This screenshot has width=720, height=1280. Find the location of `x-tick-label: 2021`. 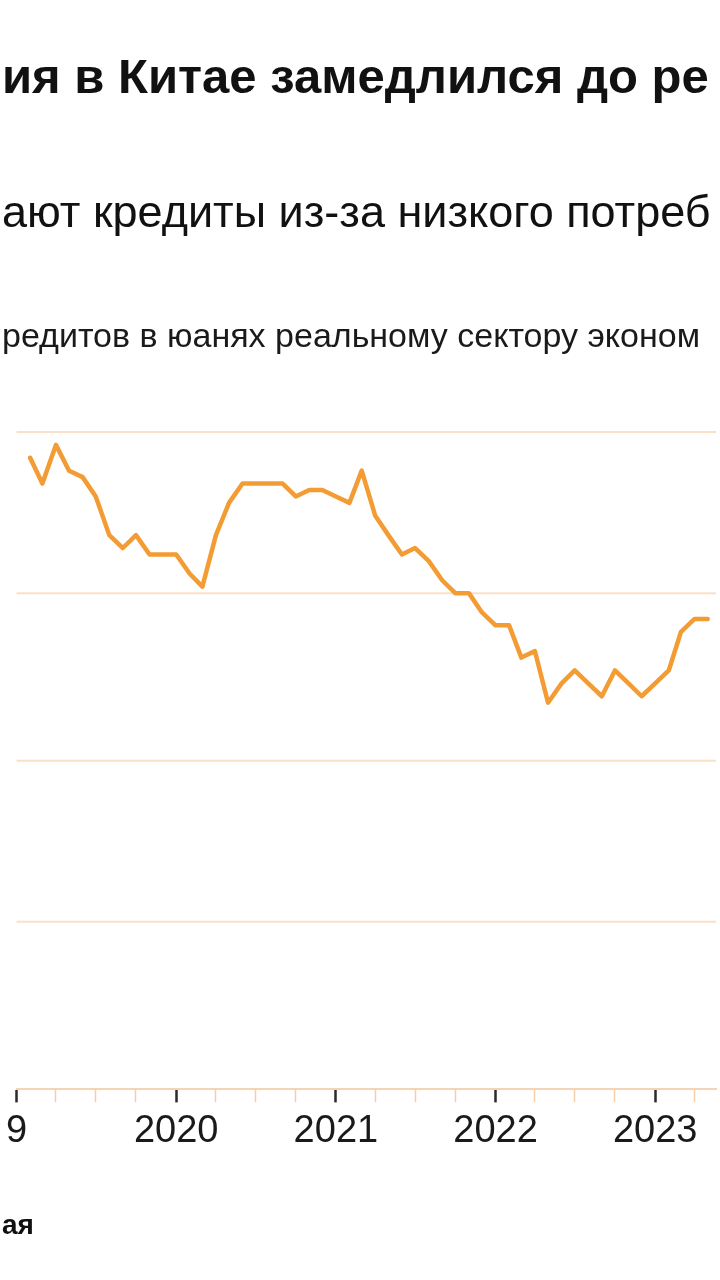

x-tick-label: 2021 is located at coordinates (336, 1128).